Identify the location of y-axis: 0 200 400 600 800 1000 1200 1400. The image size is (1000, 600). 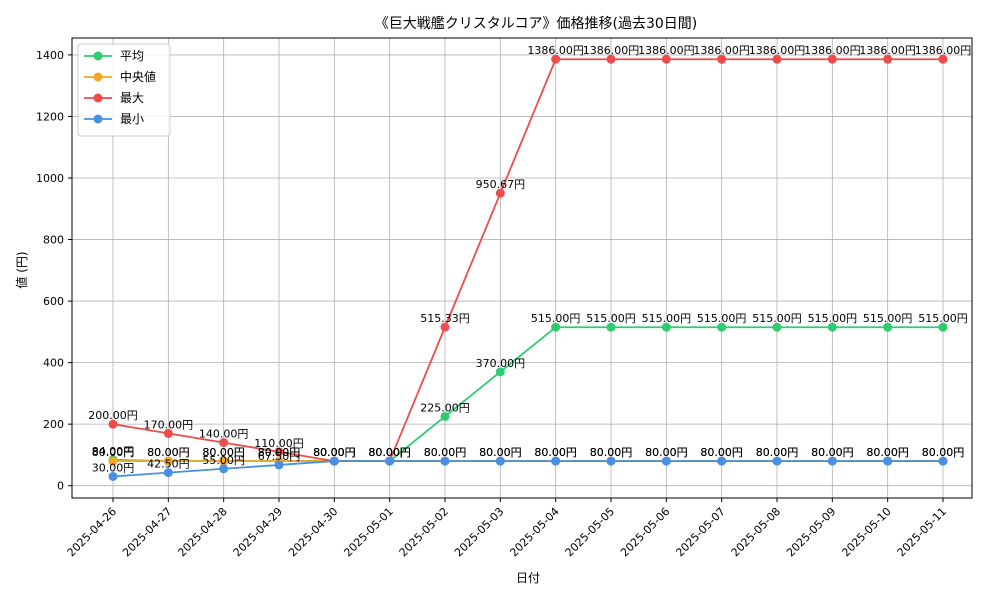
(54, 271).